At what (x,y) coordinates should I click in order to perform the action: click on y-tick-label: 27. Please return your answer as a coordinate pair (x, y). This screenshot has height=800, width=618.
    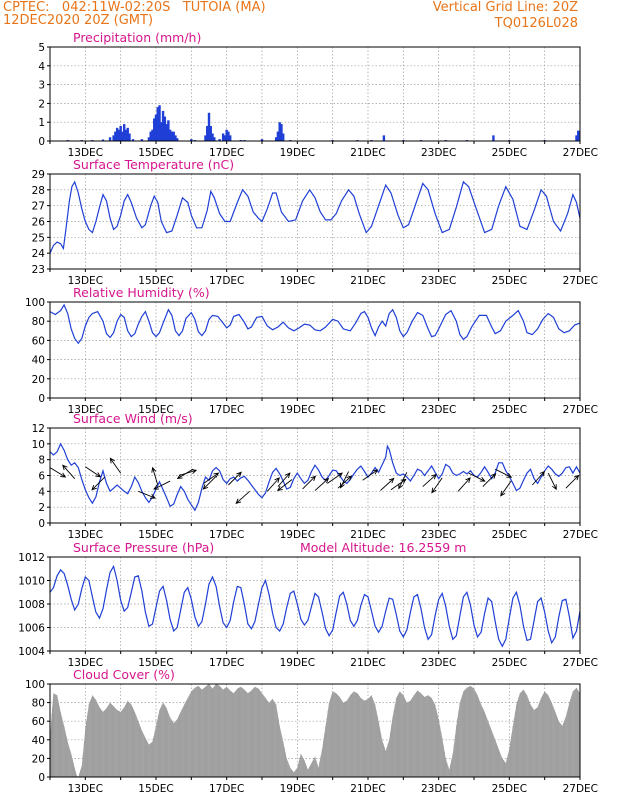
    Looking at the image, I should click on (38, 207).